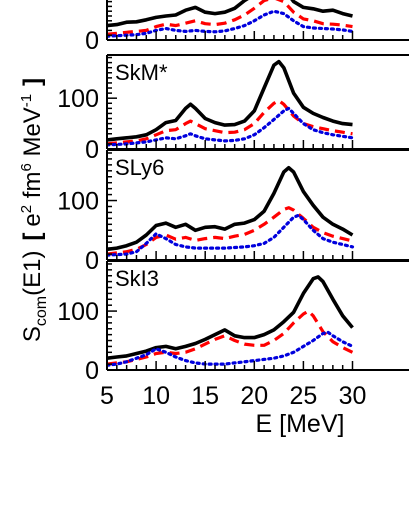 Image resolution: width=409 pixels, height=529 pixels. What do you see at coordinates (32, 273) in the screenshot?
I see `y-label-paren: (E1)` at bounding box center [32, 273].